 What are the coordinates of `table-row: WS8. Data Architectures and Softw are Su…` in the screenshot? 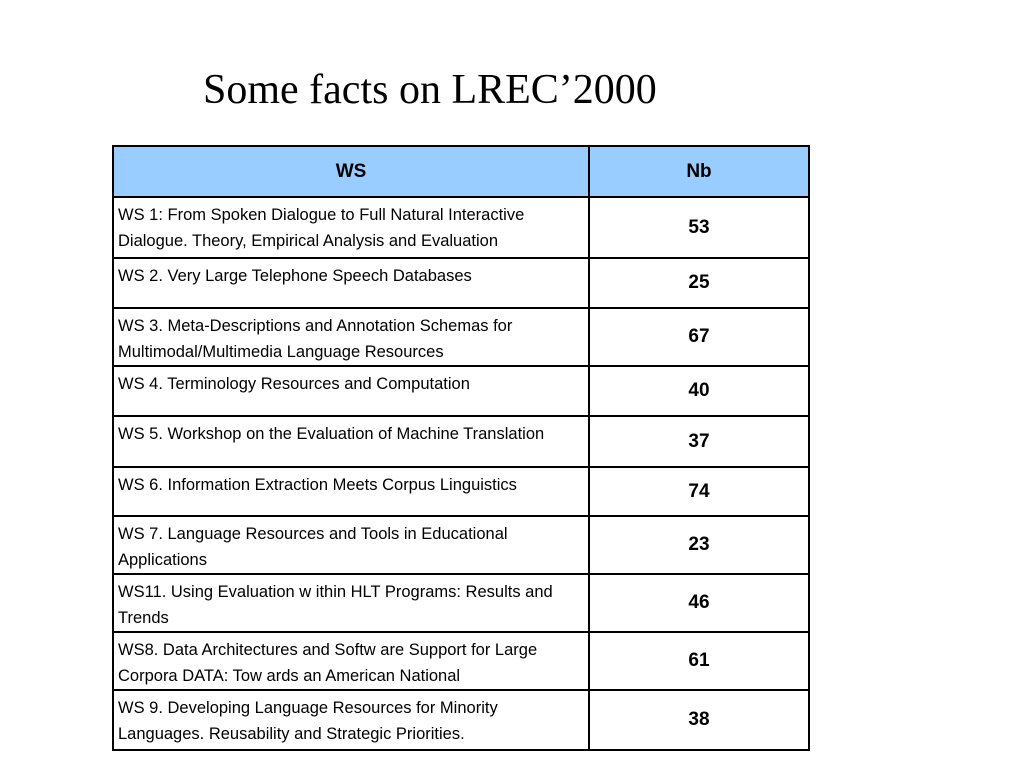 It's located at (461, 661).